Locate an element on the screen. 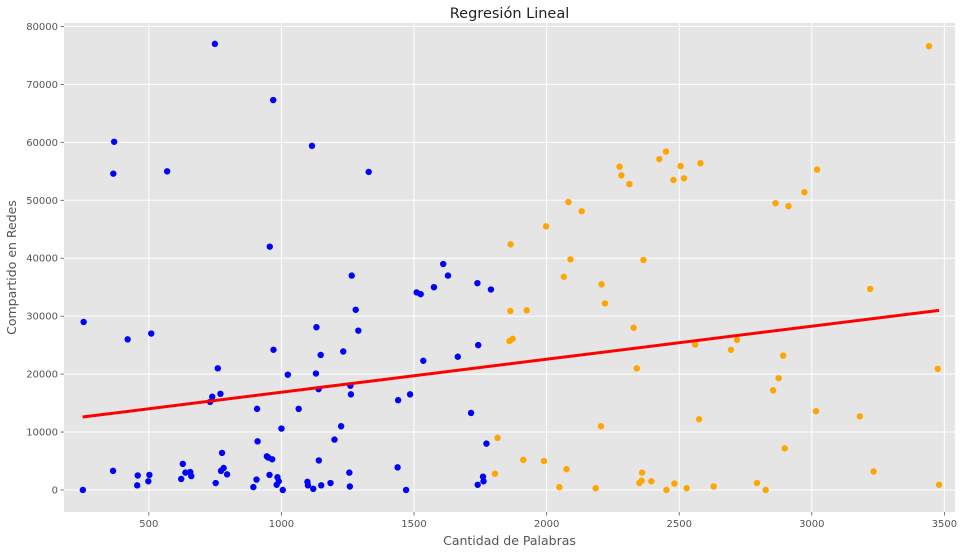 This screenshot has height=555, width=966. chart-title: Regresión Lineal is located at coordinates (510, 14).